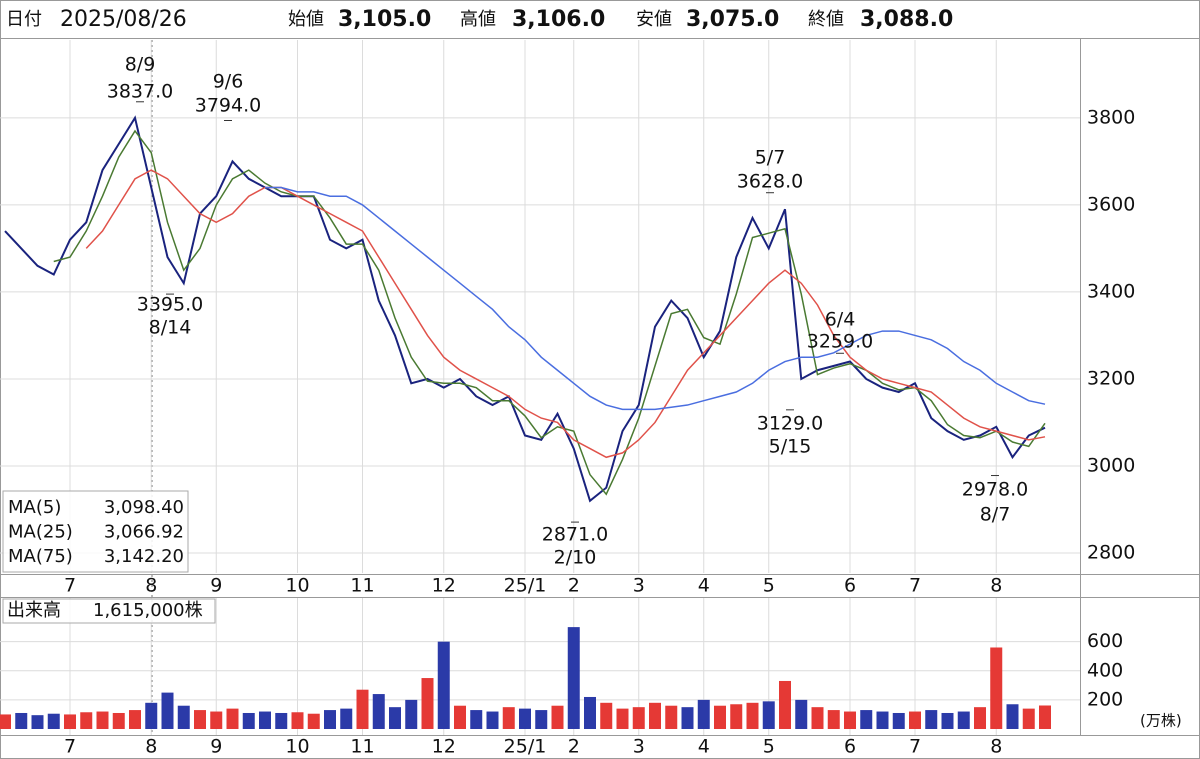 The height and width of the screenshot is (759, 1200). I want to click on y-tick-label: 3400, so click(1111, 291).